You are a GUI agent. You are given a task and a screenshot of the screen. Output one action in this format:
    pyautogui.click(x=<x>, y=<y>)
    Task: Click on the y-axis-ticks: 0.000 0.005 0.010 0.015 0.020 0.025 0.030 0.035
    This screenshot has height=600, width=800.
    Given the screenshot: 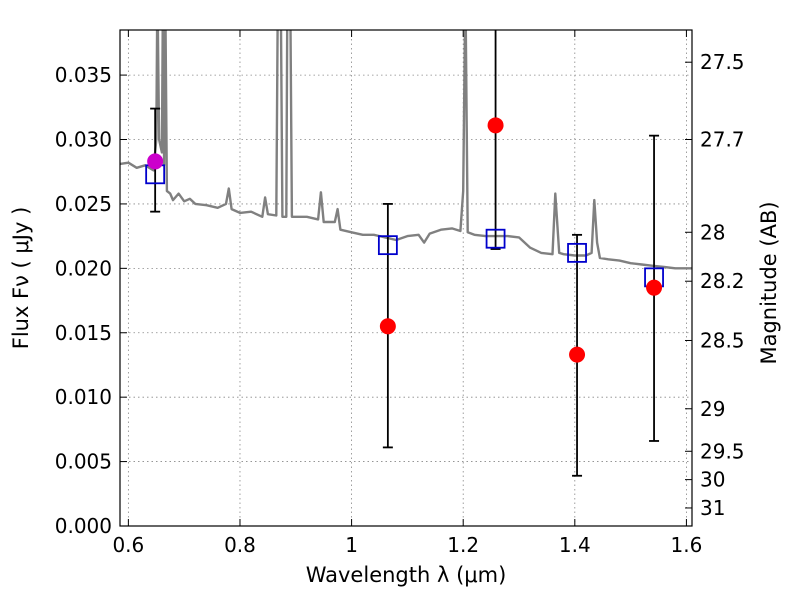 What is the action you would take?
    pyautogui.click(x=91, y=300)
    